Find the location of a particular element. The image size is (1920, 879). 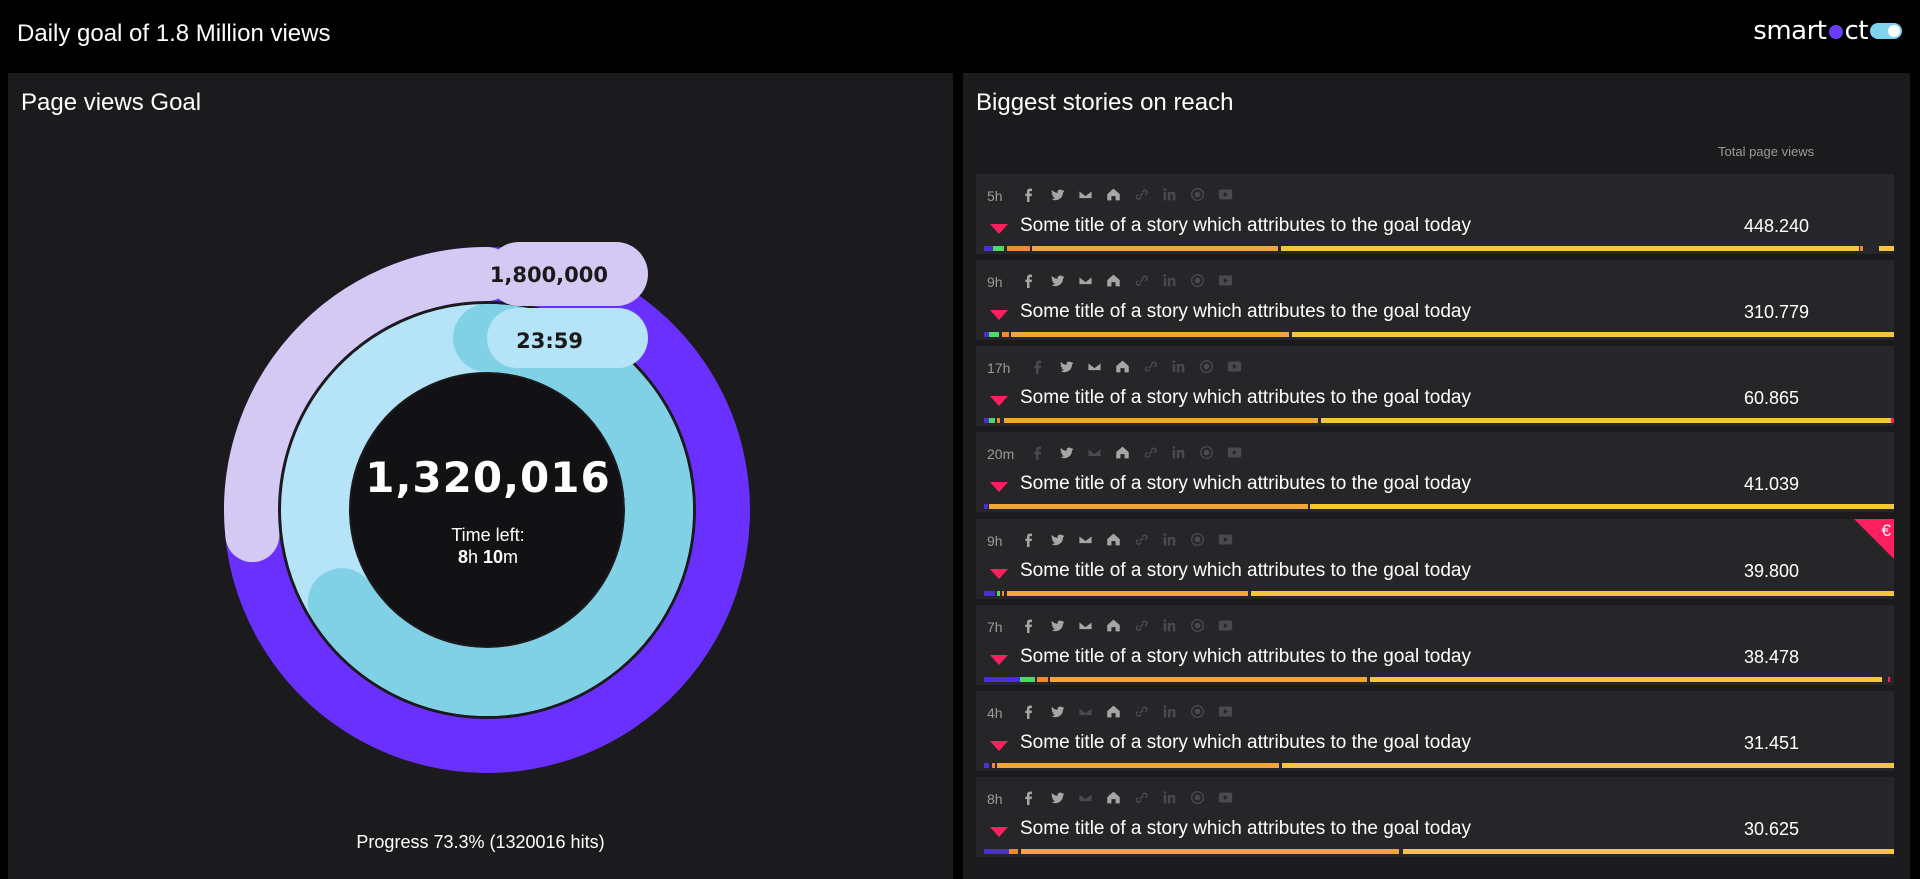

goal-label-pill is located at coordinates (567, 274).